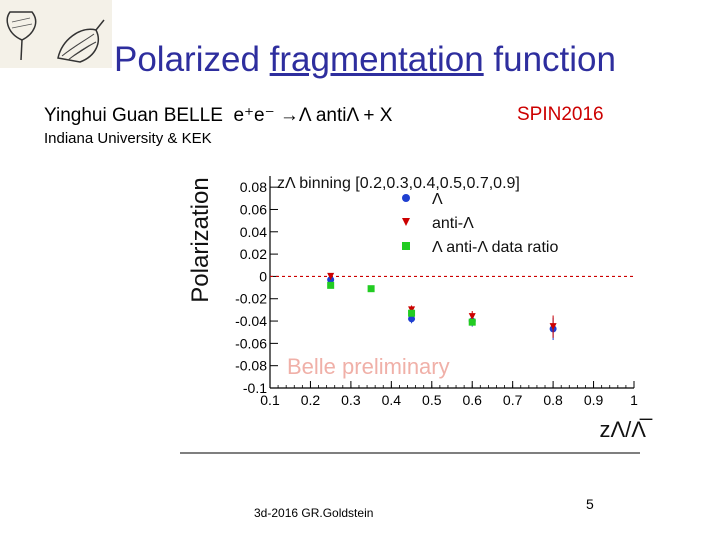 The image size is (720, 540). I want to click on y-tick-label: 0, so click(263, 276).